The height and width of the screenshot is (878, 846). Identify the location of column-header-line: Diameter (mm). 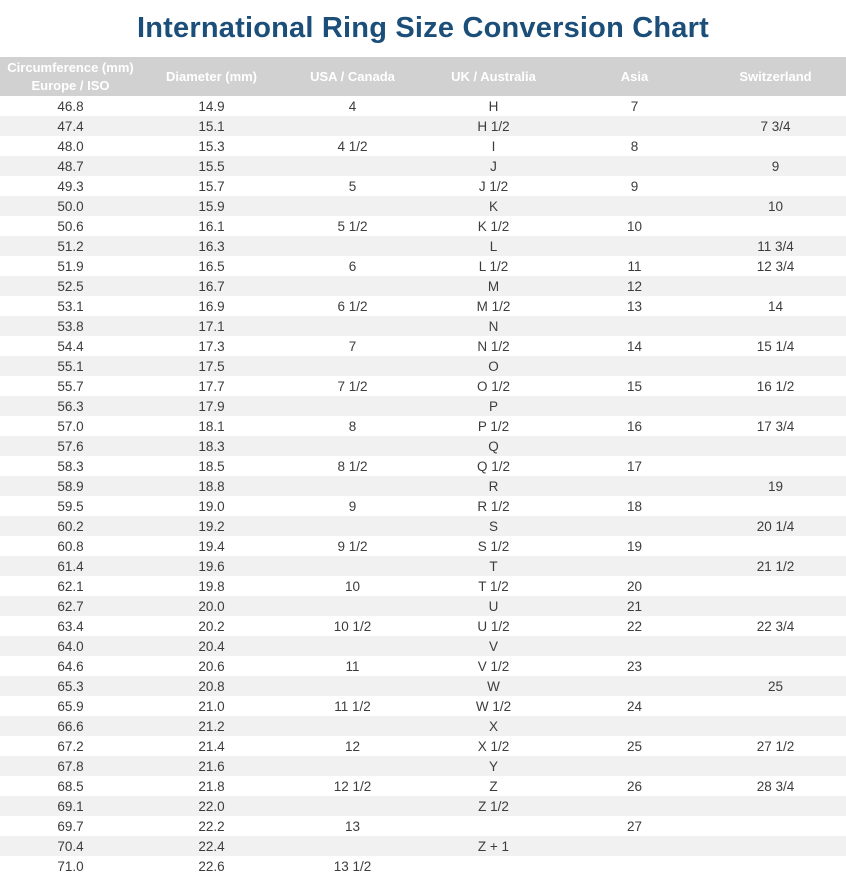
(211, 76).